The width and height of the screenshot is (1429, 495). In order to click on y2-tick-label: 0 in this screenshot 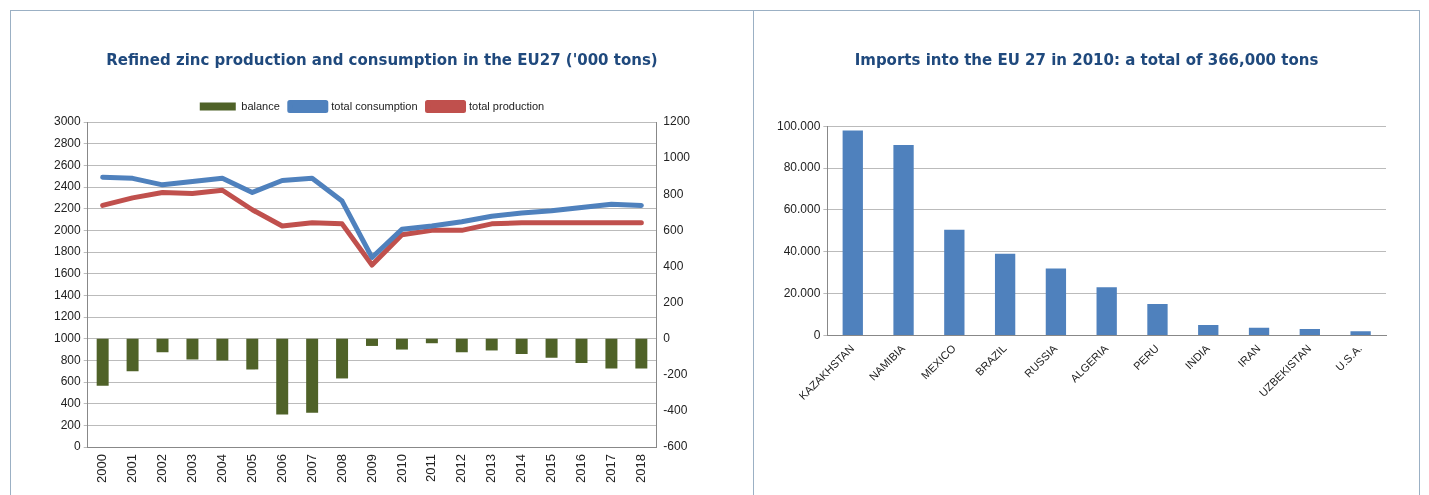, I will do `click(667, 338)`.